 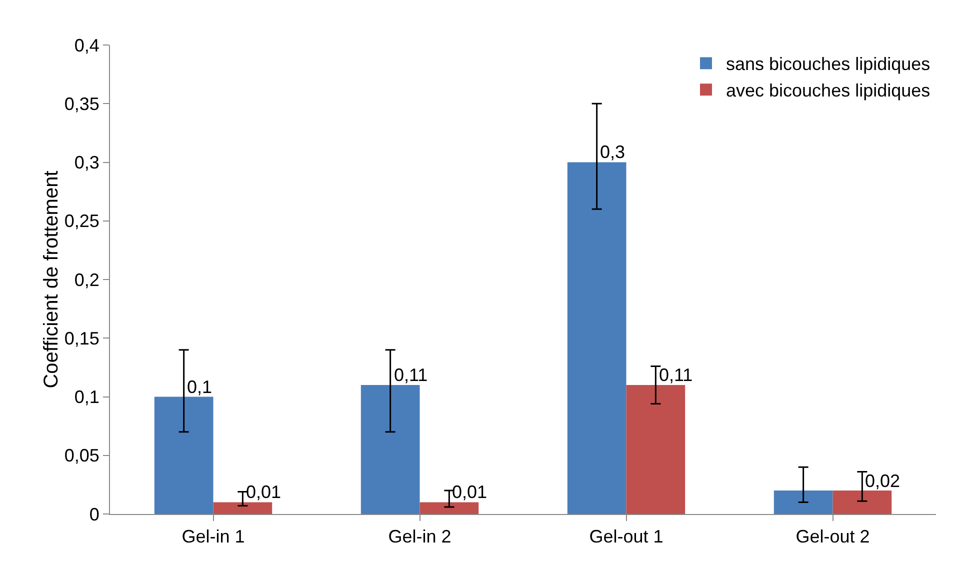 I want to click on y-tick-label: 0,3, so click(x=87, y=162).